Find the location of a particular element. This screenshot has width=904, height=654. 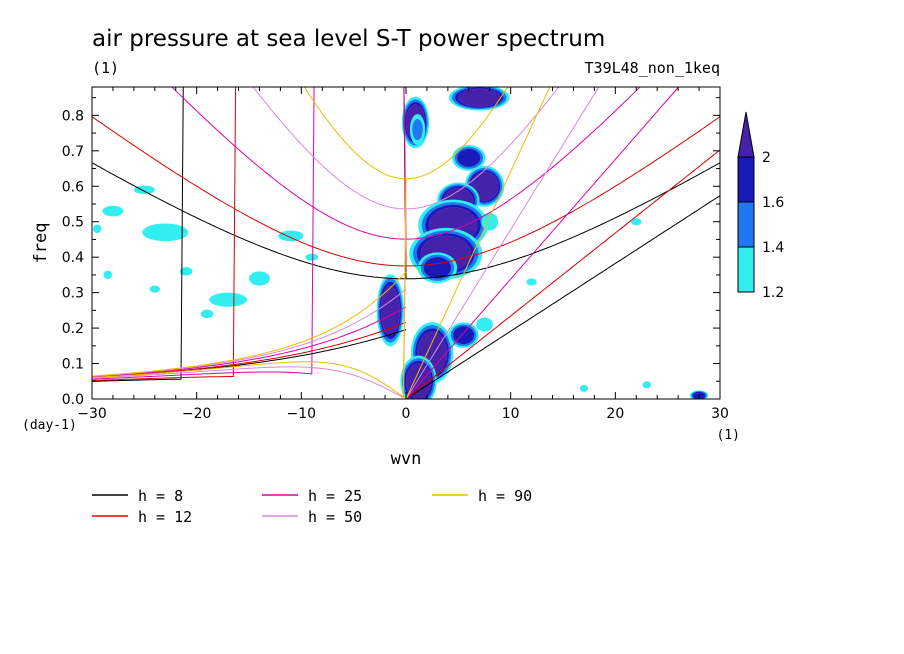

y-tick-label: 0.2 is located at coordinates (73, 329).